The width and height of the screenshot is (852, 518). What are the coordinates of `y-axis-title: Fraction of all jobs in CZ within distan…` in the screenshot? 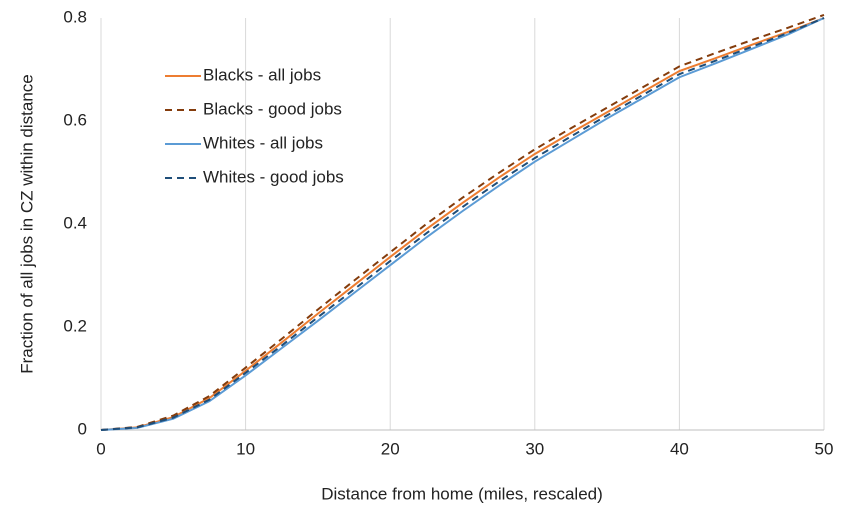 It's located at (26, 224).